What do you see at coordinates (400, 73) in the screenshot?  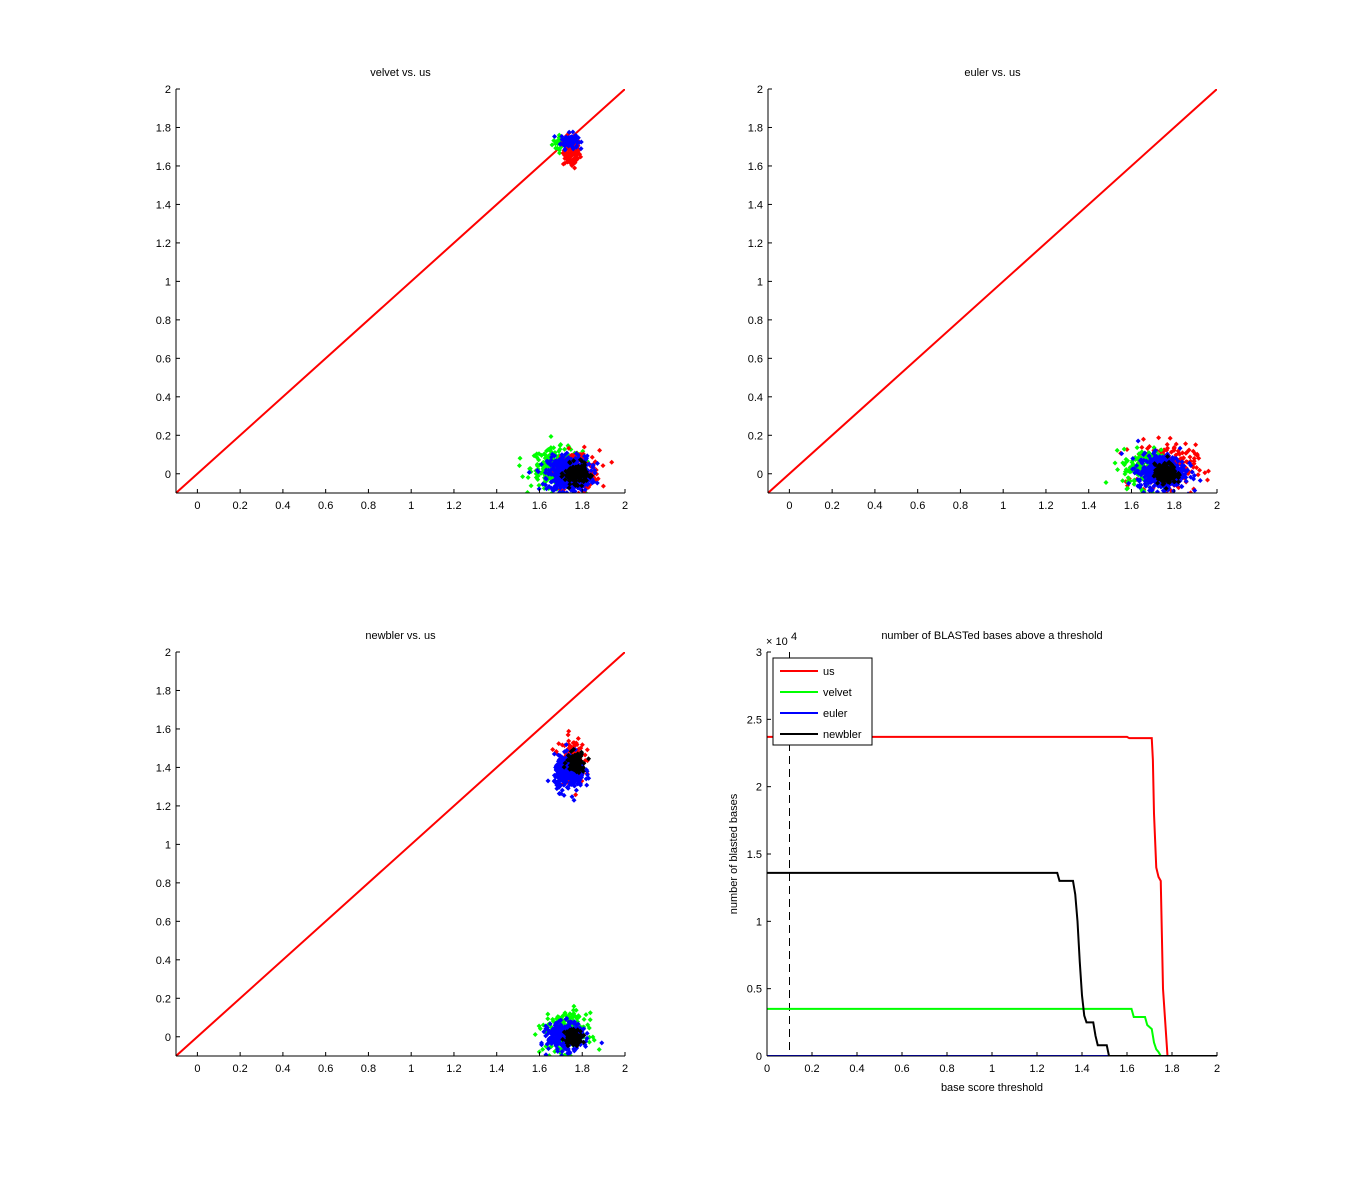 I see `chart-title: velvet vs. us` at bounding box center [400, 73].